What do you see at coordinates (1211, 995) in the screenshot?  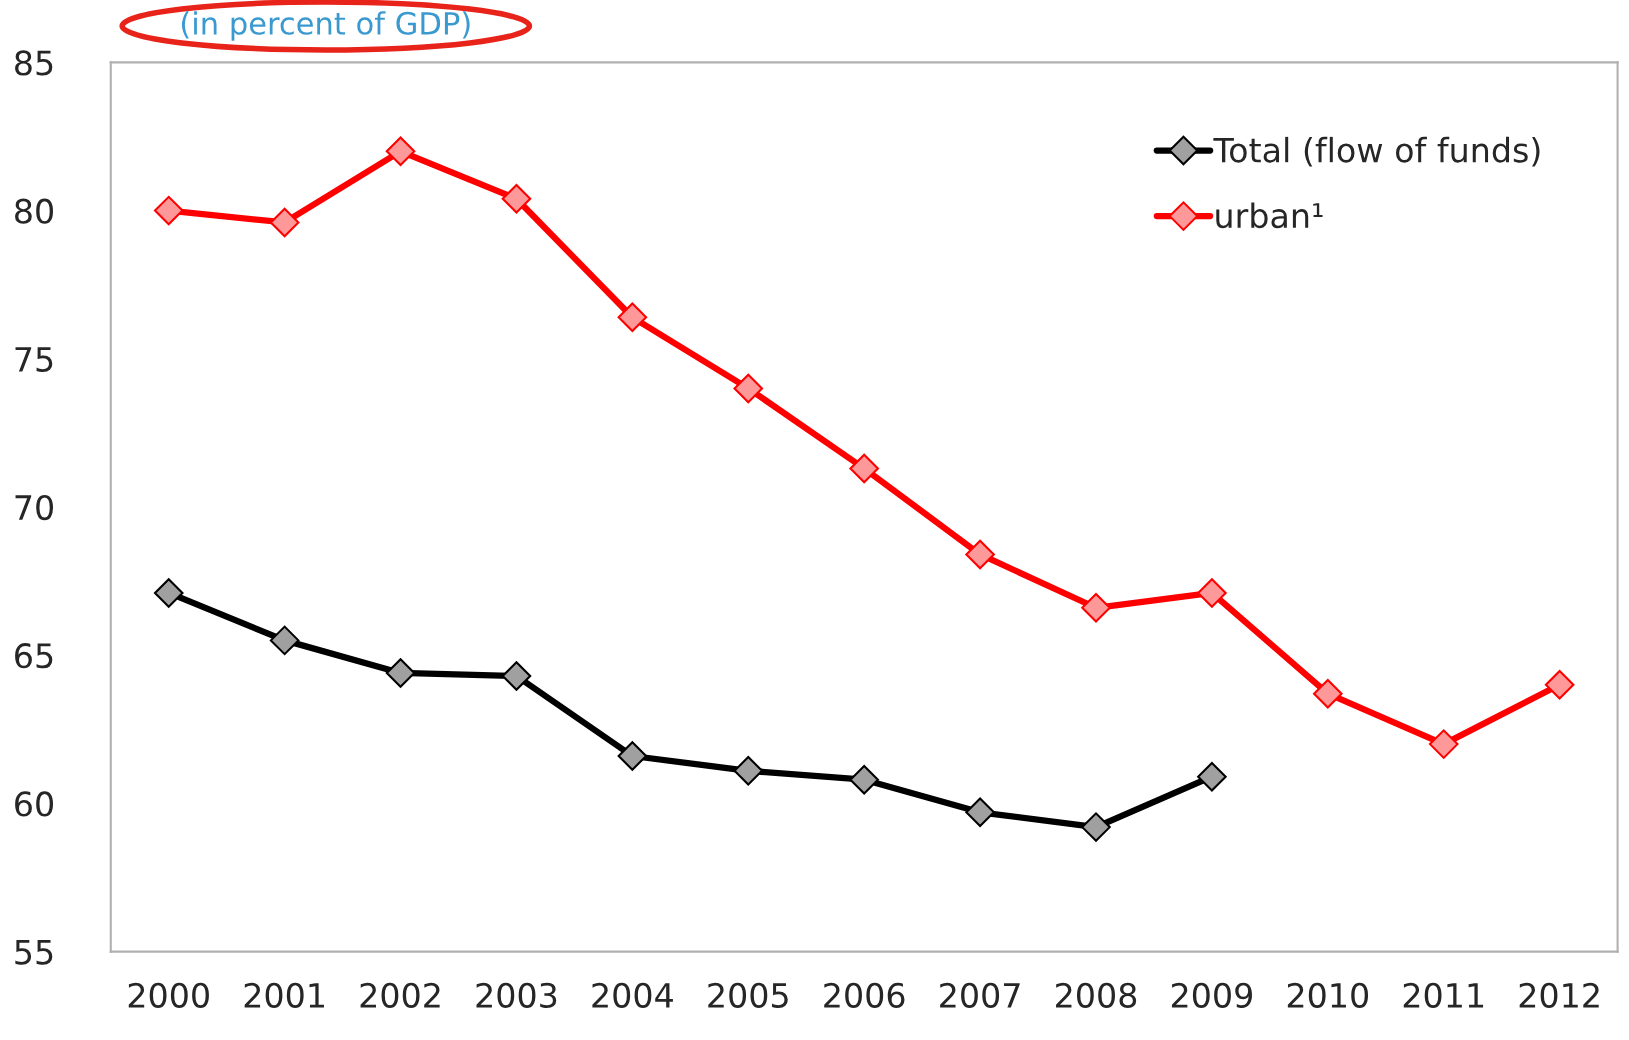 I see `x-tick-label: 2009` at bounding box center [1211, 995].